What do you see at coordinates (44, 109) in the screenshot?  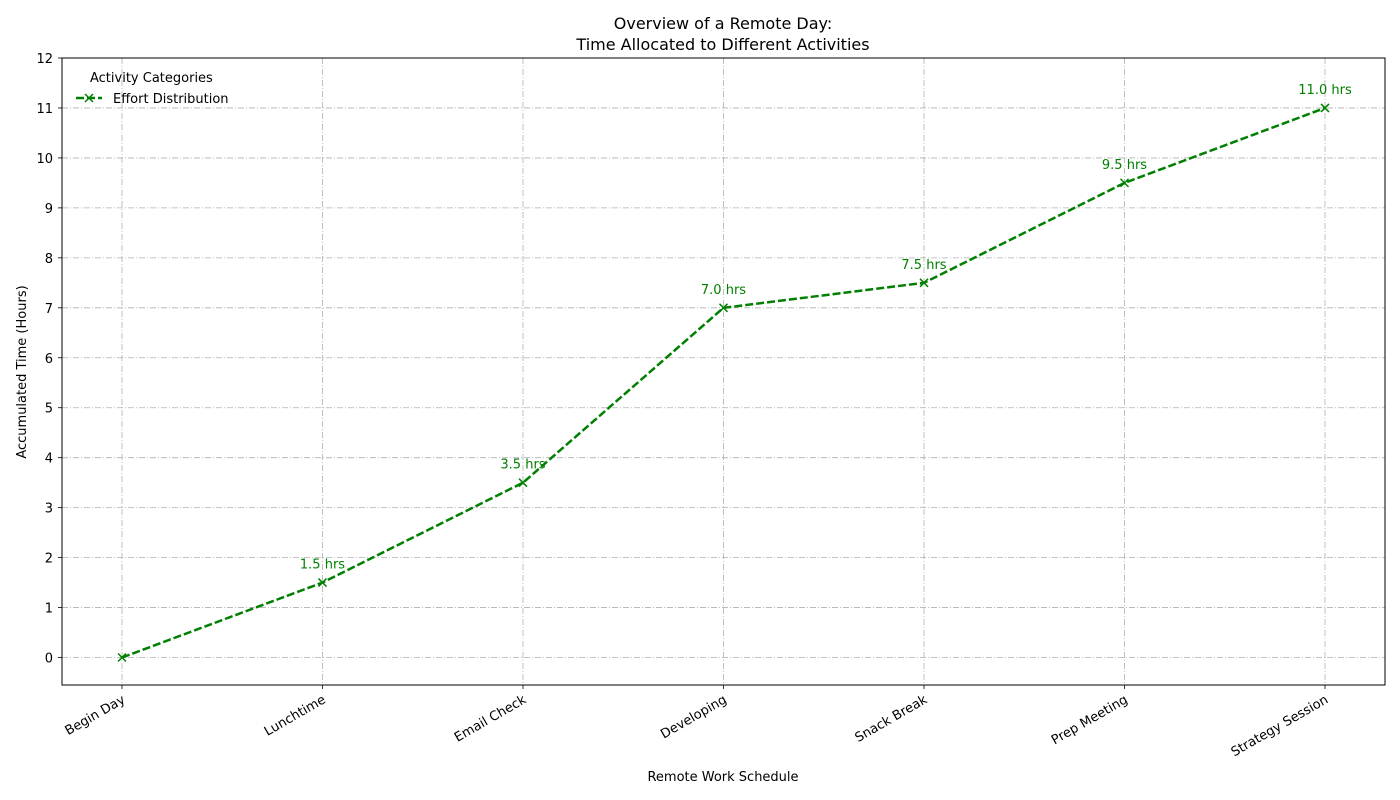 I see `y-tick-label: 11` at bounding box center [44, 109].